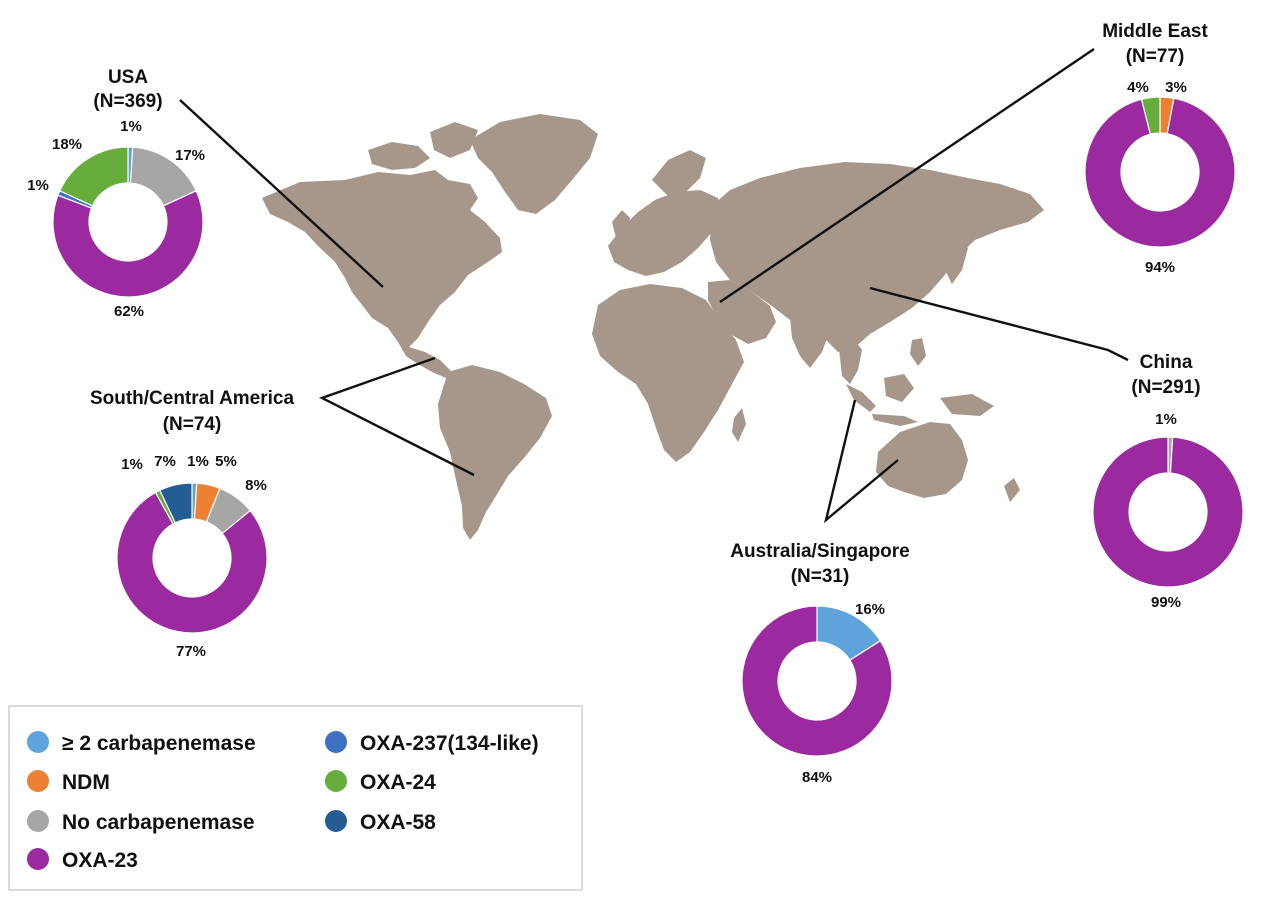 This screenshot has width=1269, height=906. Describe the element at coordinates (1138, 87) in the screenshot. I see `middle-east-label-oxa-24: 4%` at that location.